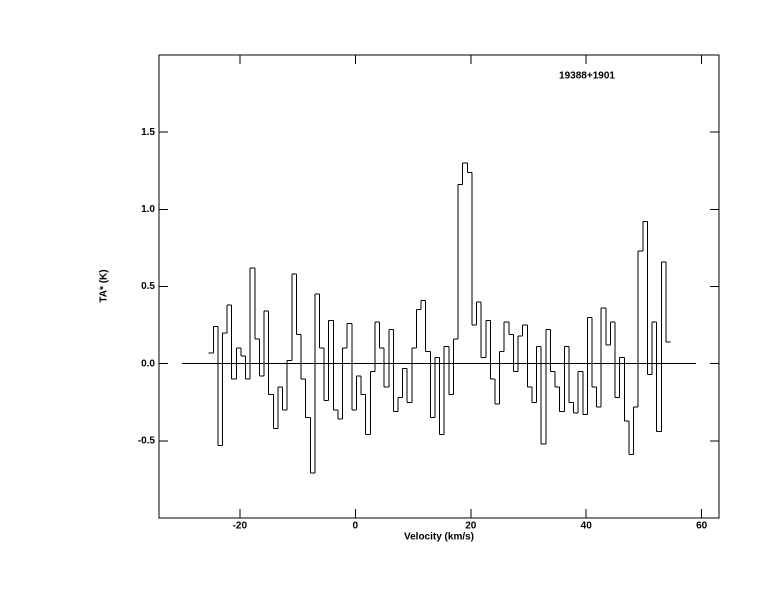 This screenshot has height=612, width=774. Describe the element at coordinates (147, 440) in the screenshot. I see `y-tick-label: -0.5` at that location.